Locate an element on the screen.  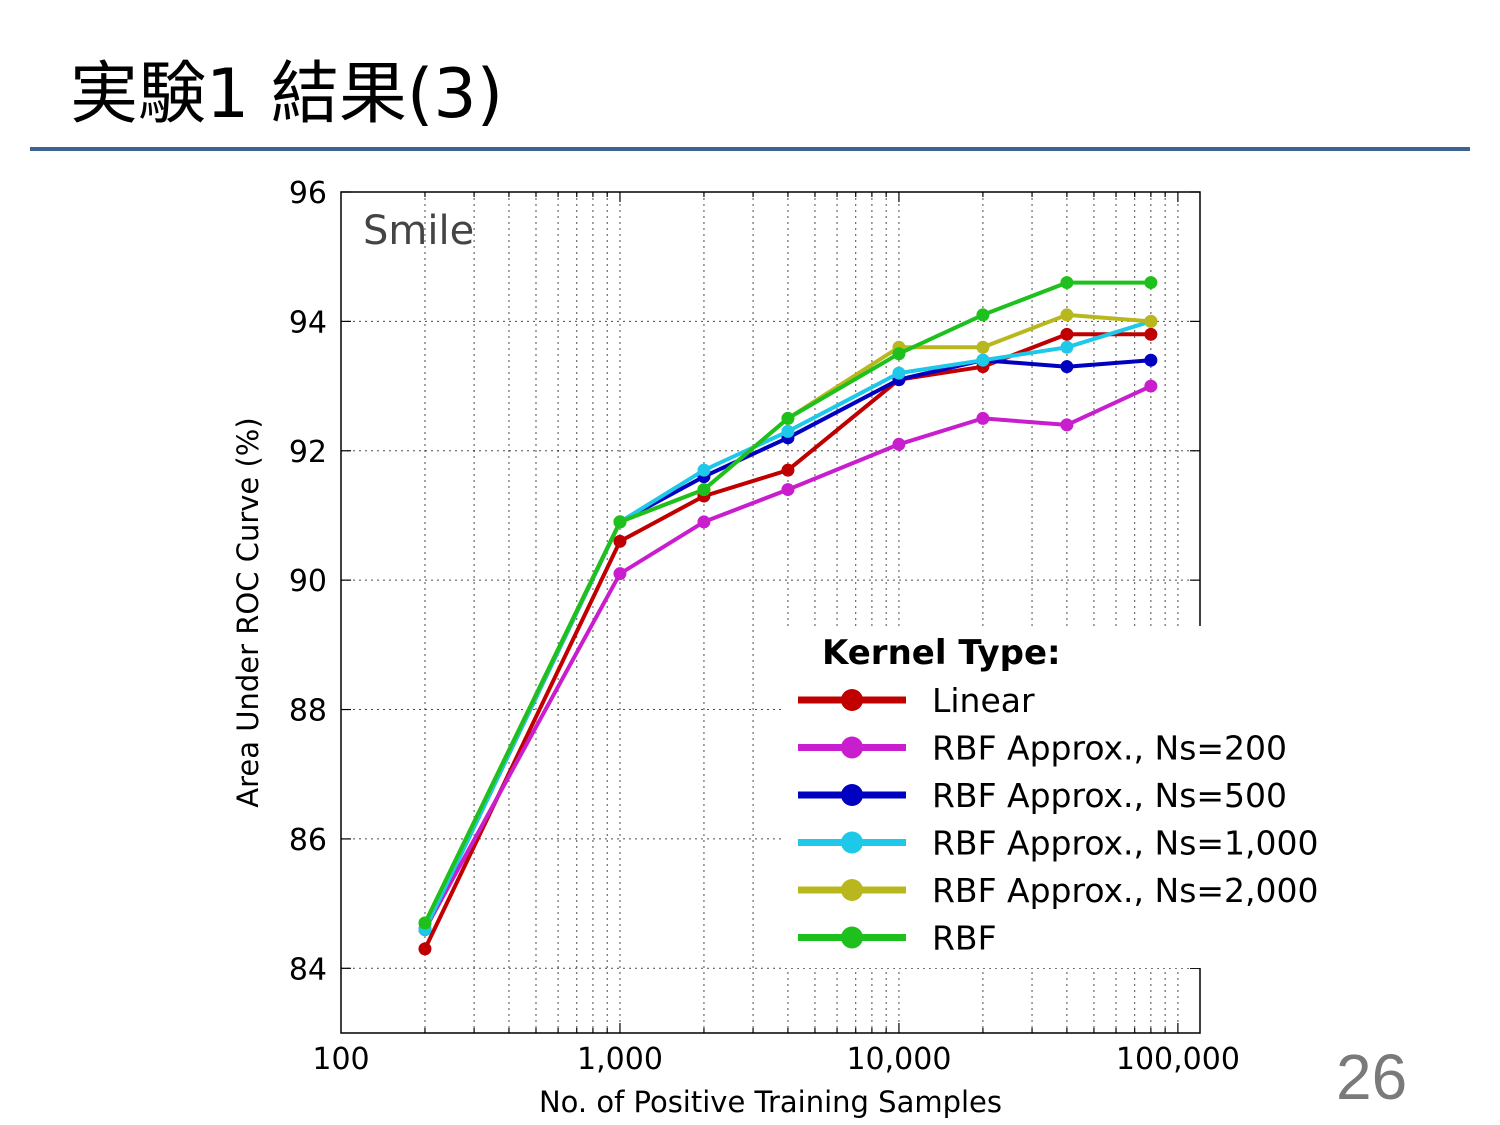
legend-item-3: RBF Approx., Ns=1,000 is located at coordinates (1058, 843).